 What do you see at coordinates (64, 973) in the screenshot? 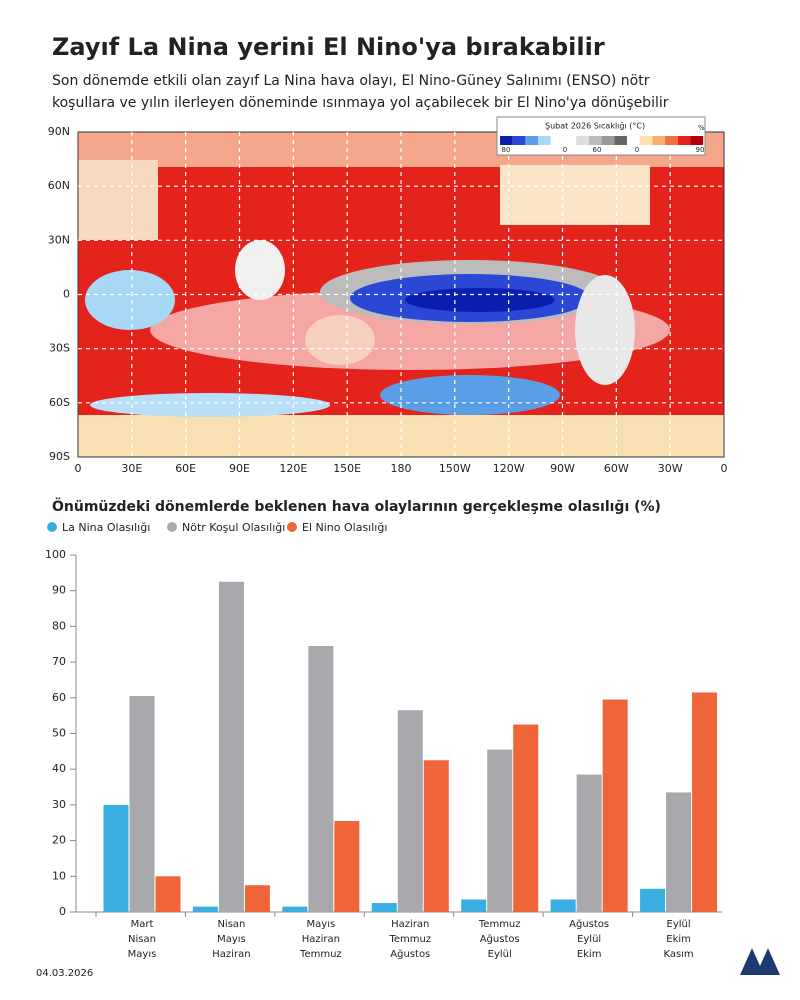
I see `date: 04.03.2026` at bounding box center [64, 973].